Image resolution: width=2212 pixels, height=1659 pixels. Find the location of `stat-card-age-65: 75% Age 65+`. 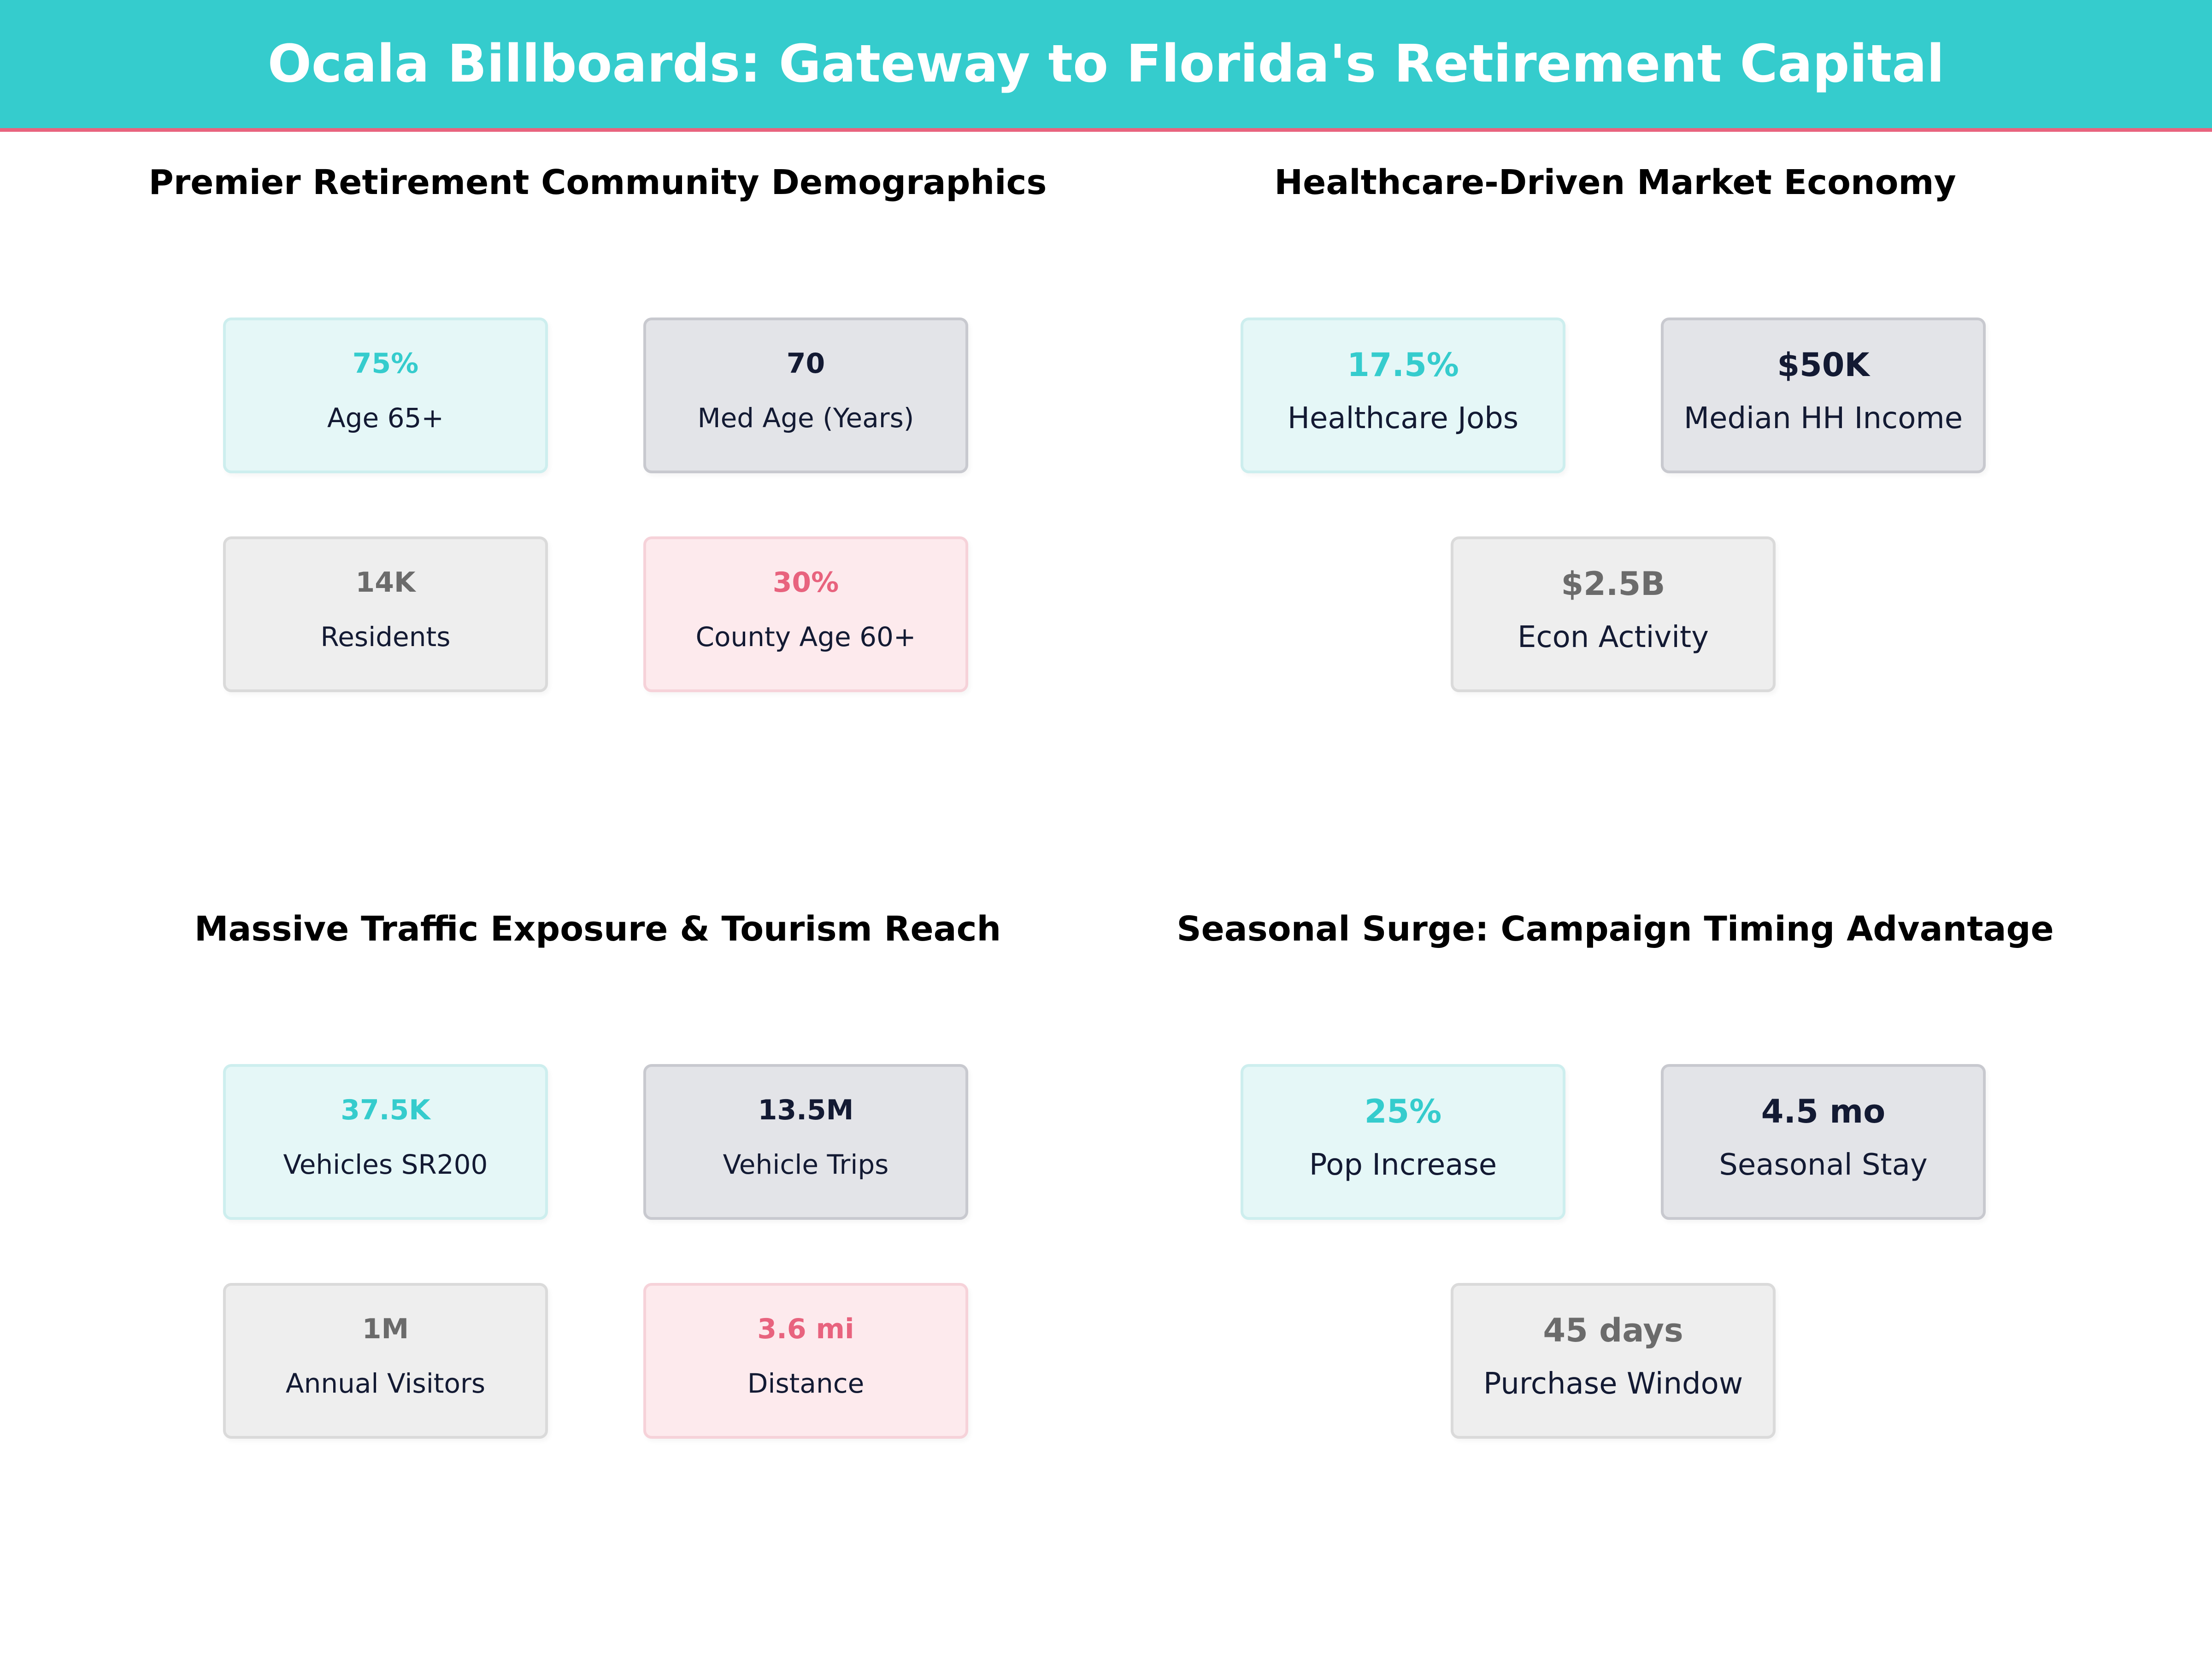

stat-card-age-65: 75% Age 65+ is located at coordinates (385, 395).